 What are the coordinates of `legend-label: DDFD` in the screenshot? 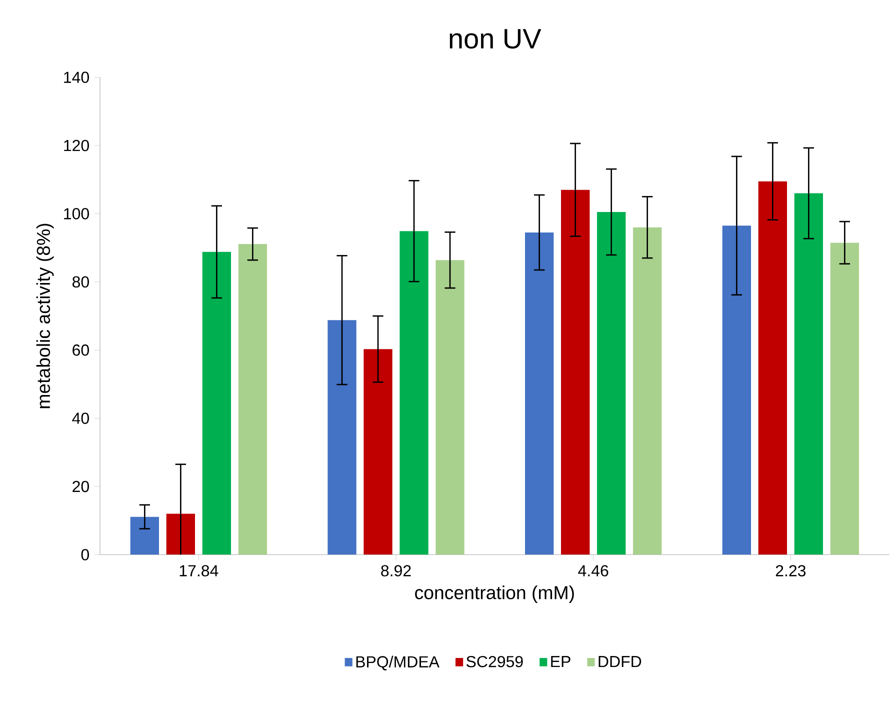 It's located at (620, 662).